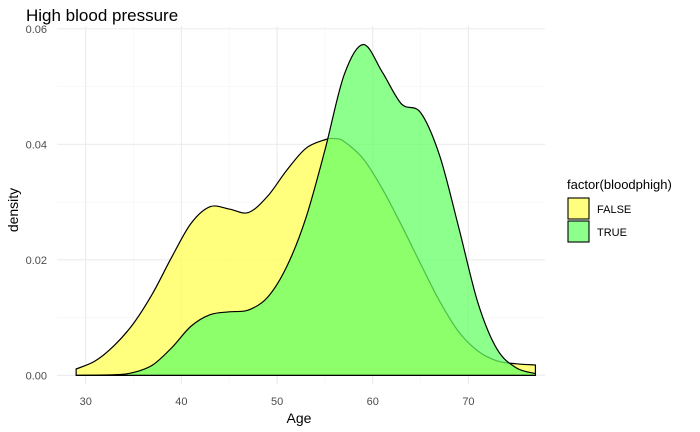  What do you see at coordinates (36, 261) in the screenshot?
I see `y-tick-label: 0.02` at bounding box center [36, 261].